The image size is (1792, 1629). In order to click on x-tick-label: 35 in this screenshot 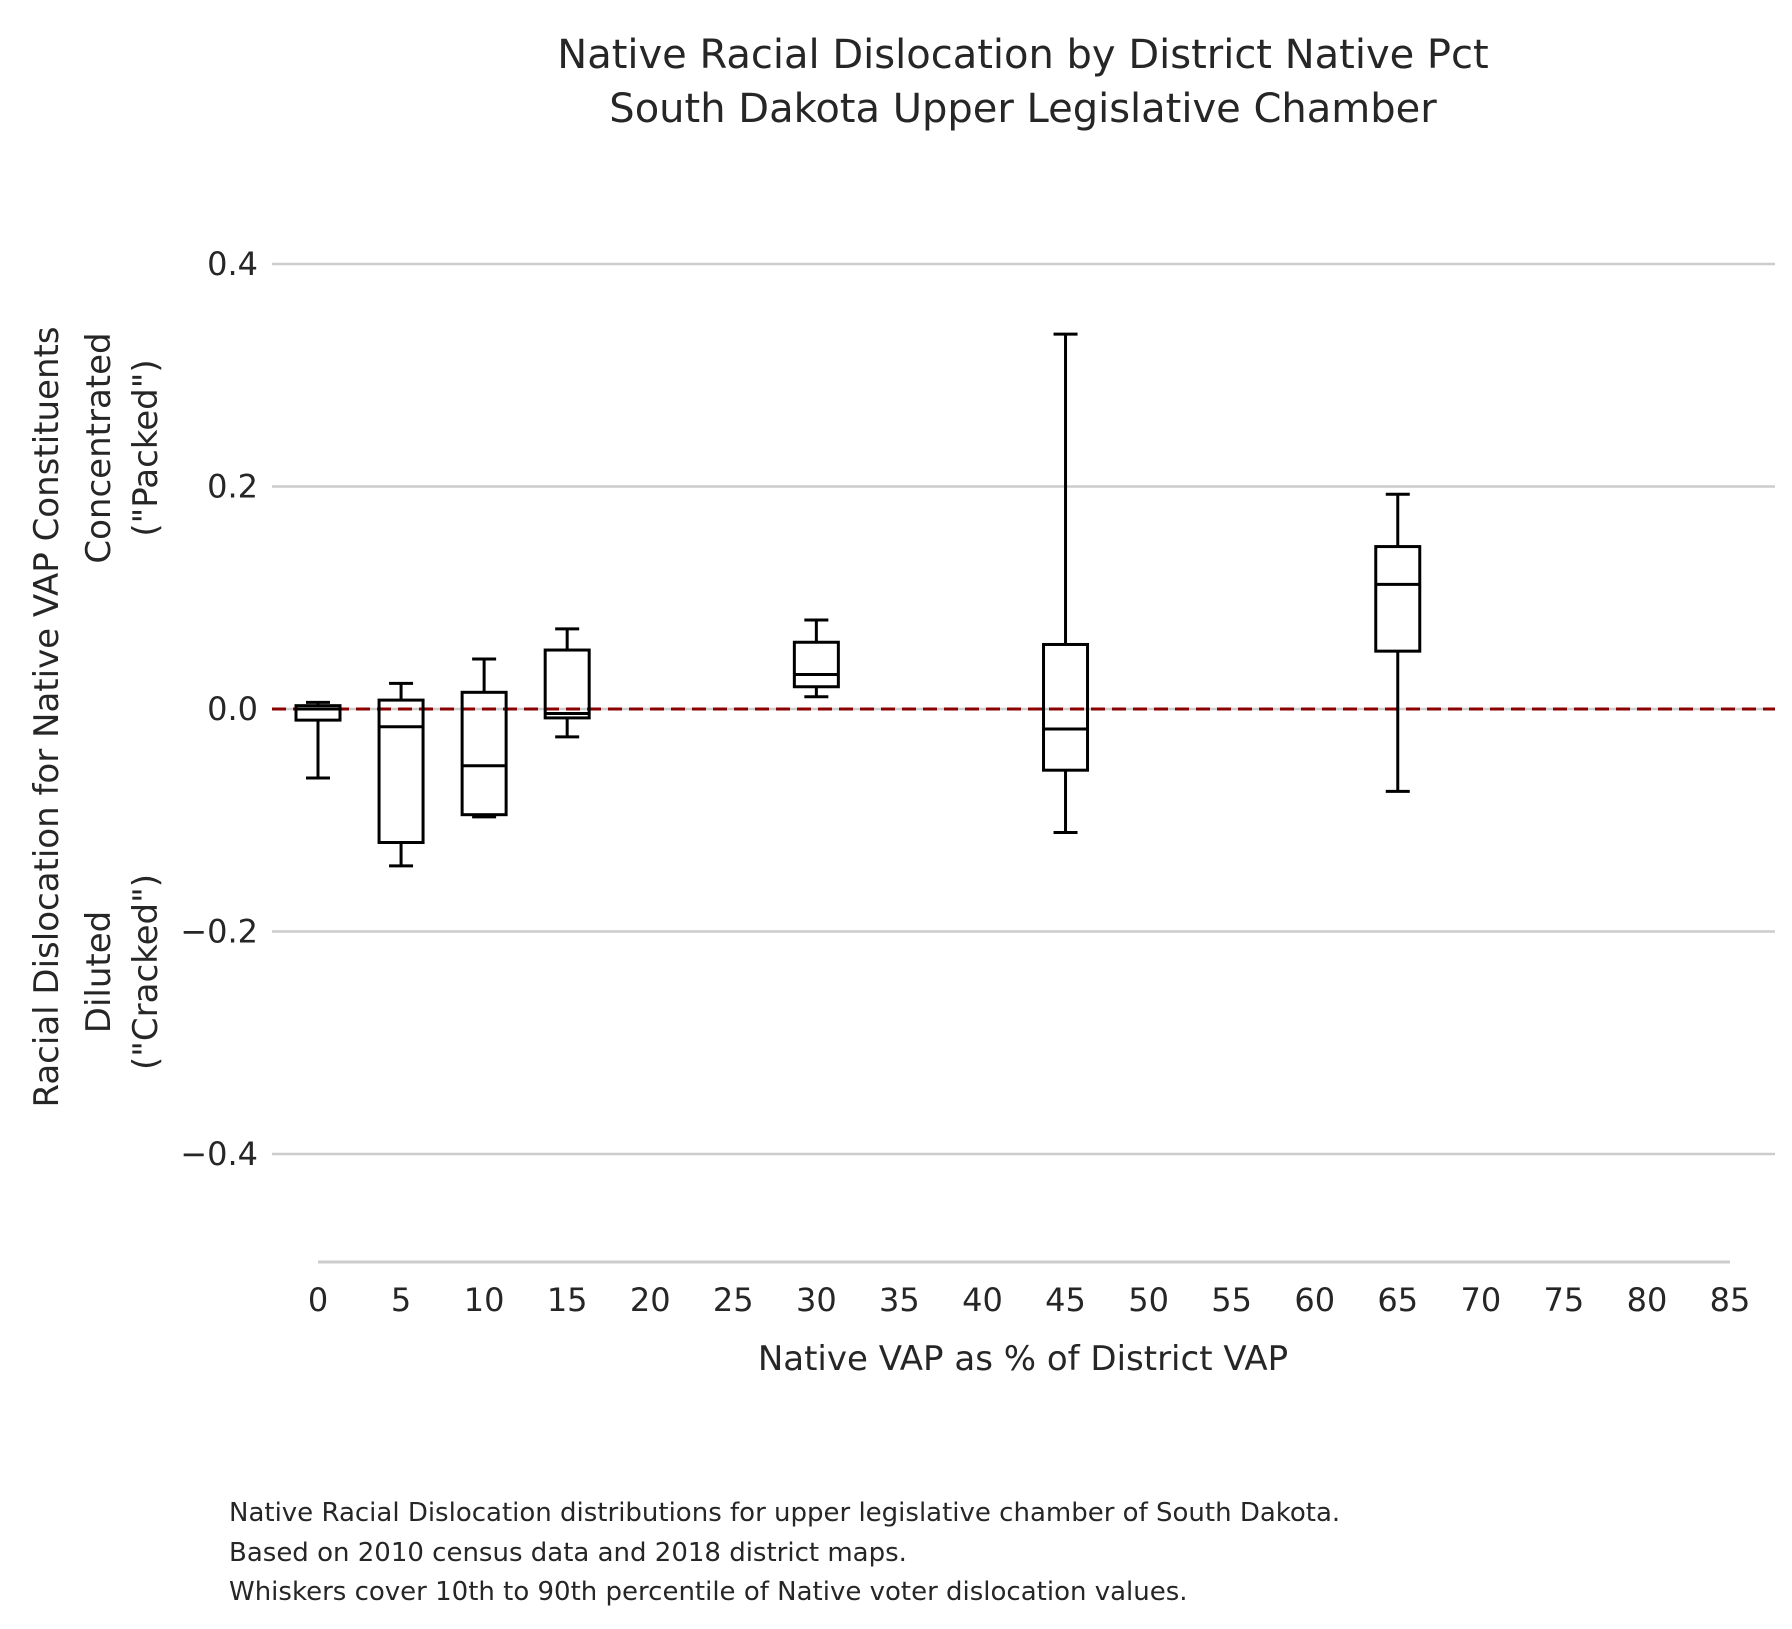, I will do `click(899, 1300)`.